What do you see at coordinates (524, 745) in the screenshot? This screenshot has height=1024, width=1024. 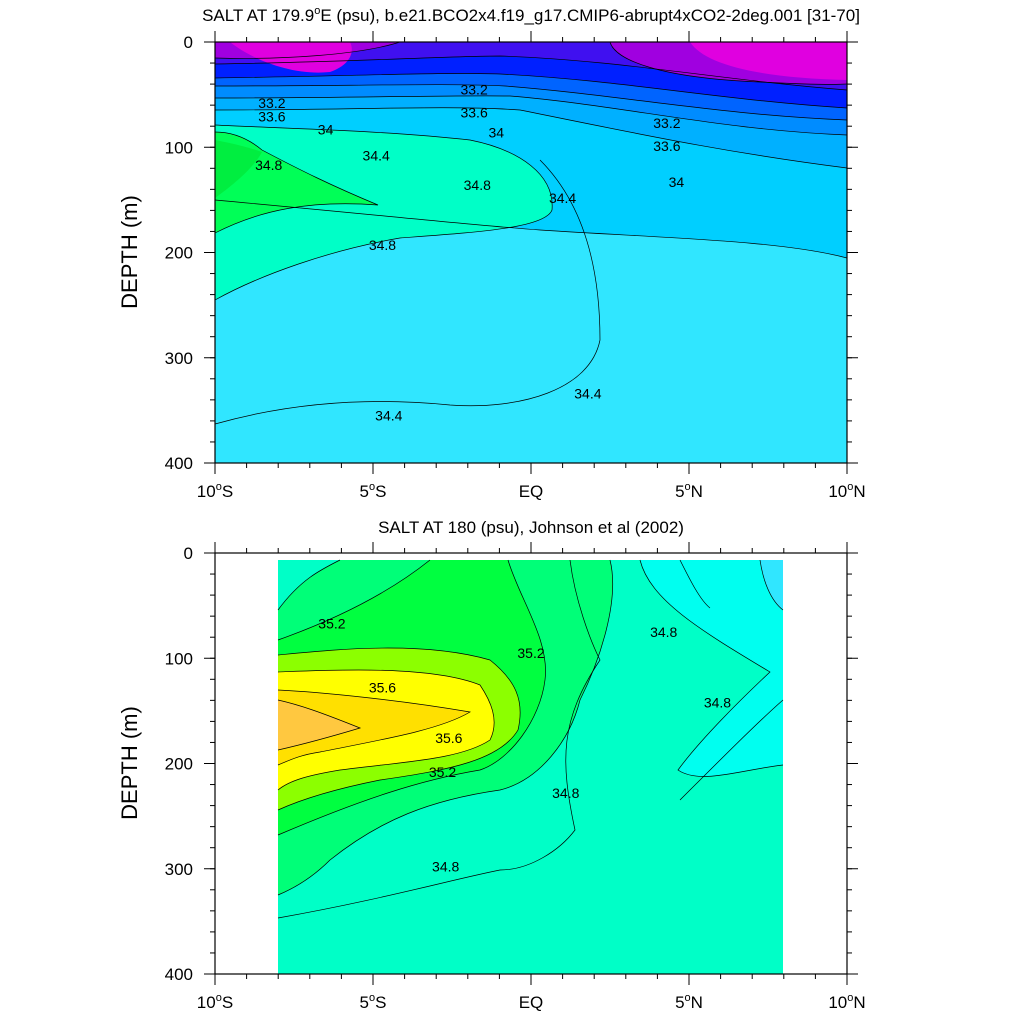 I see `contour-labels: 35.2 35.6 35.6 35.2 35.2 34.8 34.8 34.8 34.8` at bounding box center [524, 745].